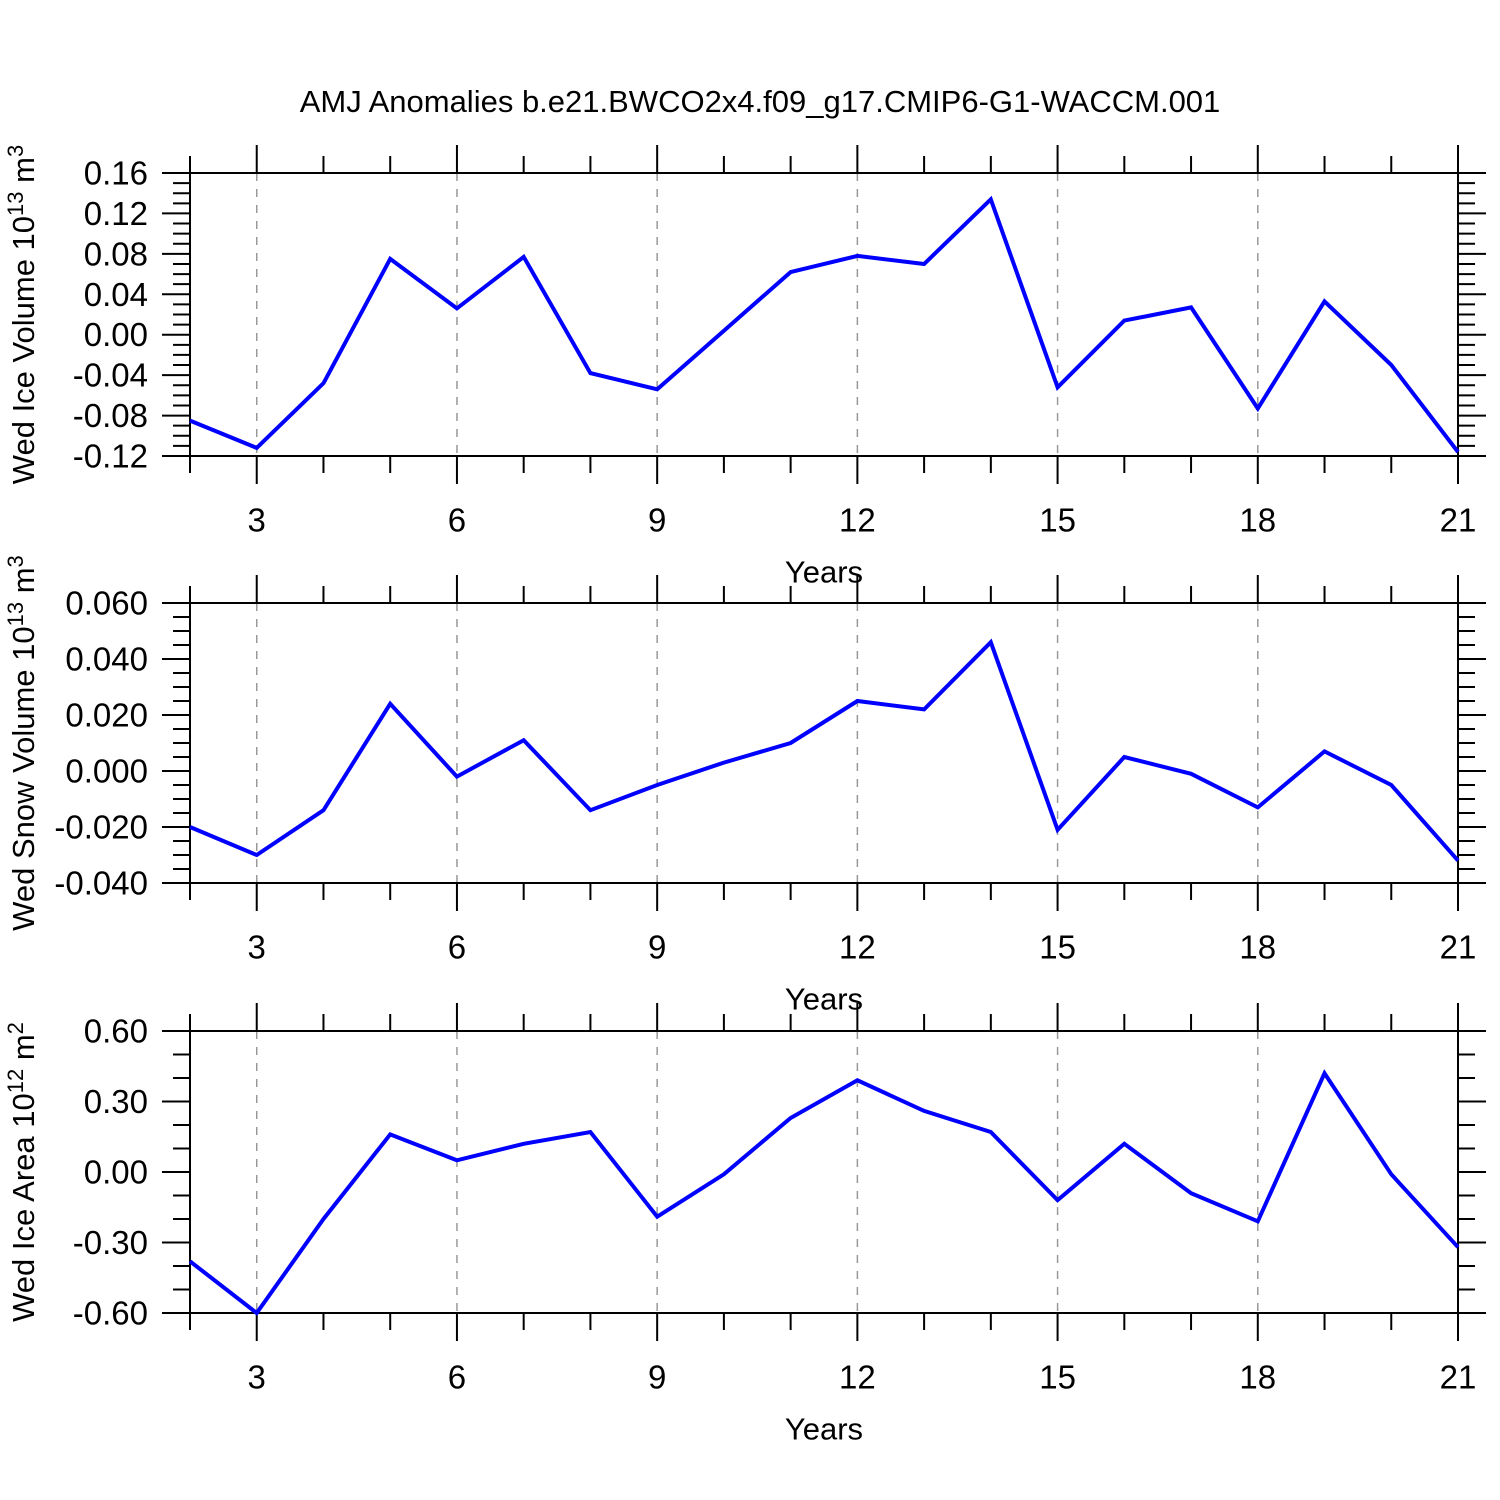 The image size is (1500, 1500). What do you see at coordinates (23, 350) in the screenshot?
I see `y-axis-label-text: Wed Ice Volume 10` at bounding box center [23, 350].